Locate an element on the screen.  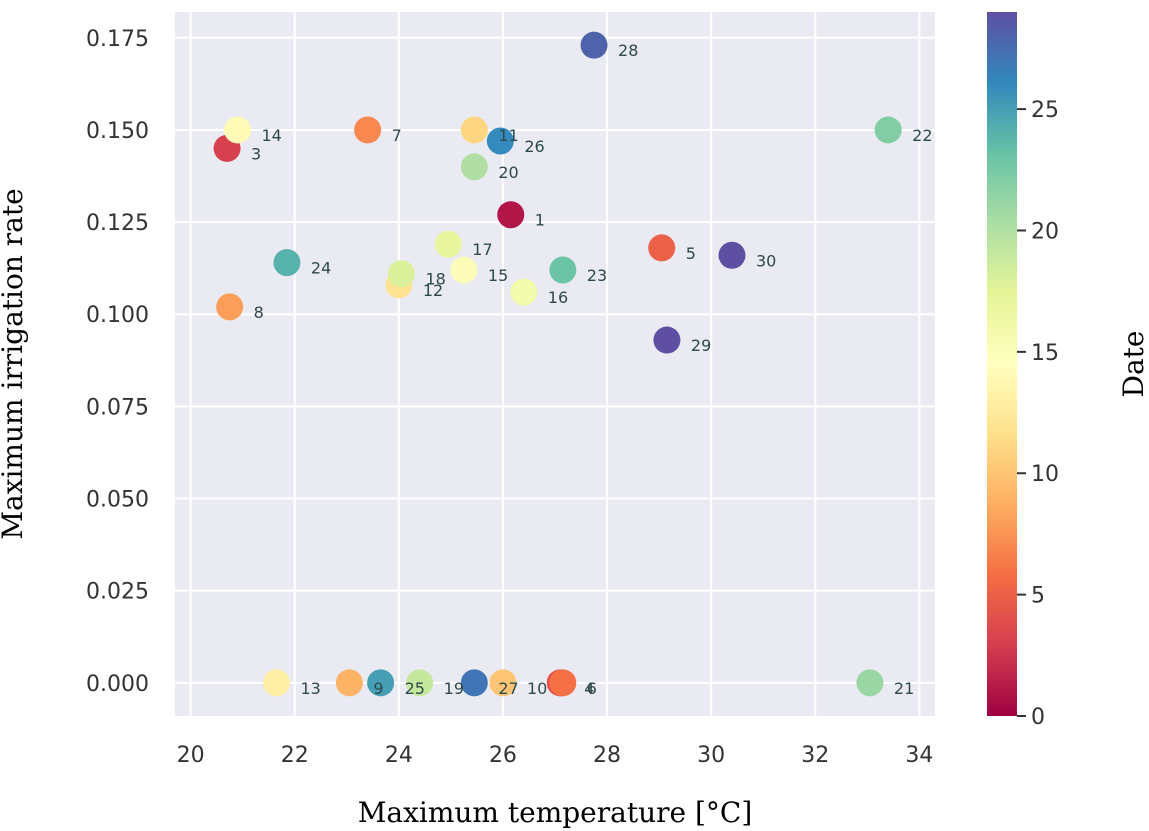
y-tick-label: 0.100 is located at coordinates (117, 315).